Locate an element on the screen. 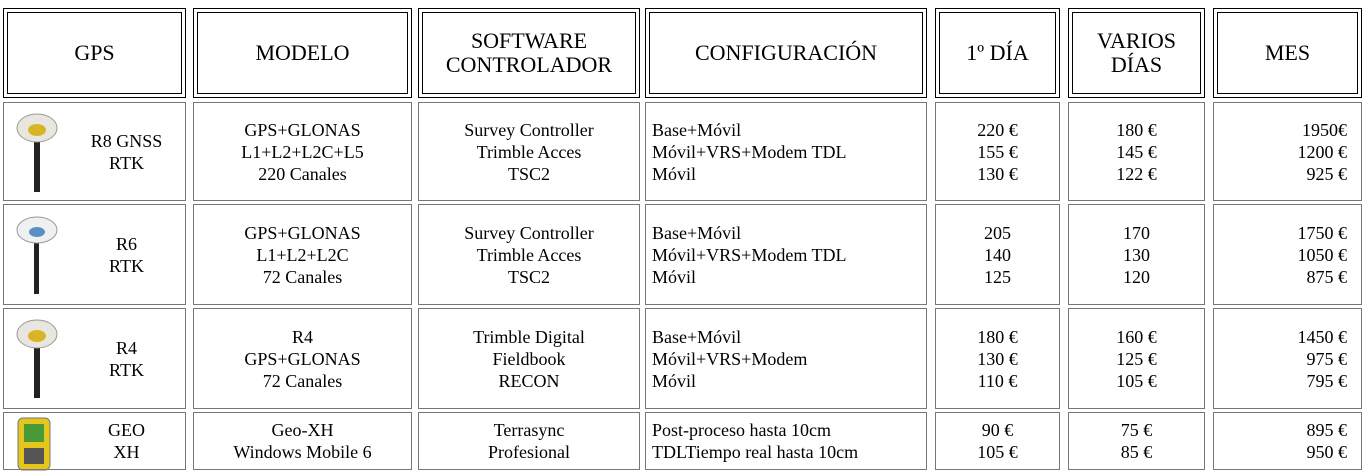 The width and height of the screenshot is (1367, 475). table-cell: R6 RTK is located at coordinates (94, 254).